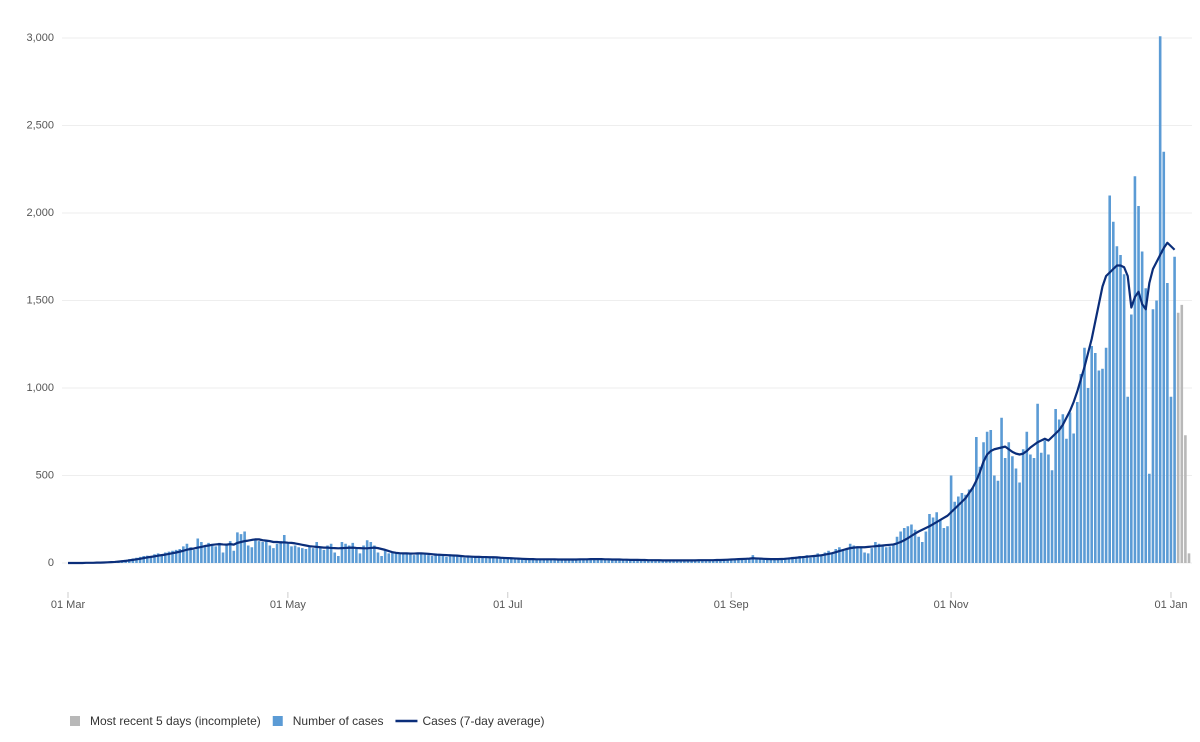  Describe the element at coordinates (45, 475) in the screenshot. I see `y-tick-label: 500` at that location.